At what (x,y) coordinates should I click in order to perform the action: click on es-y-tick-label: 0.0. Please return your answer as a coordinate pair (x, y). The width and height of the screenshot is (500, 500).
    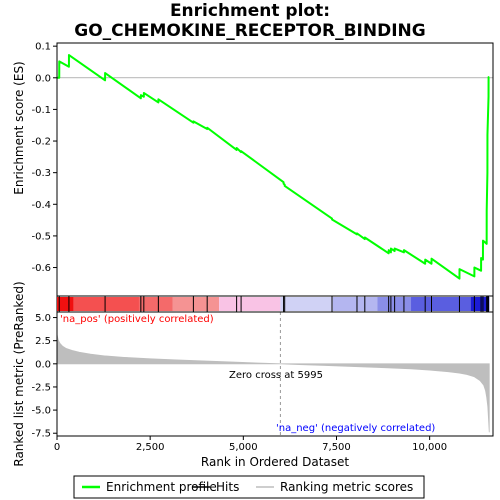
    Looking at the image, I should click on (43, 78).